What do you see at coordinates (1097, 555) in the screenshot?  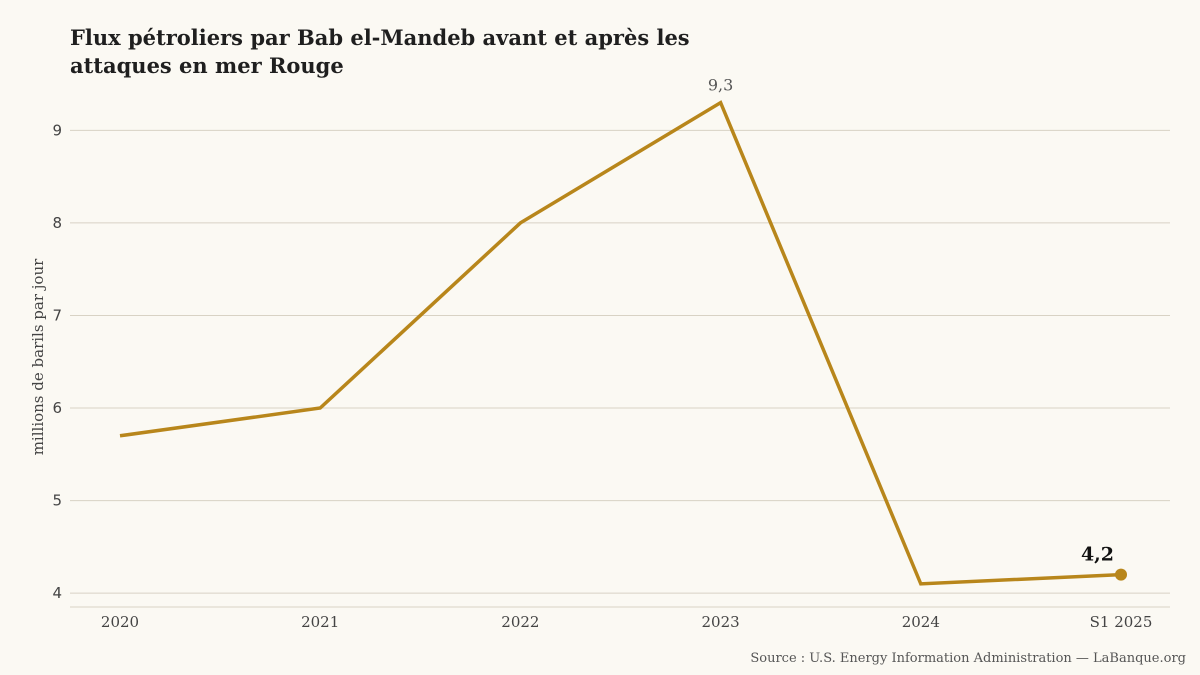 I see `last-value-label: 4,2` at bounding box center [1097, 555].